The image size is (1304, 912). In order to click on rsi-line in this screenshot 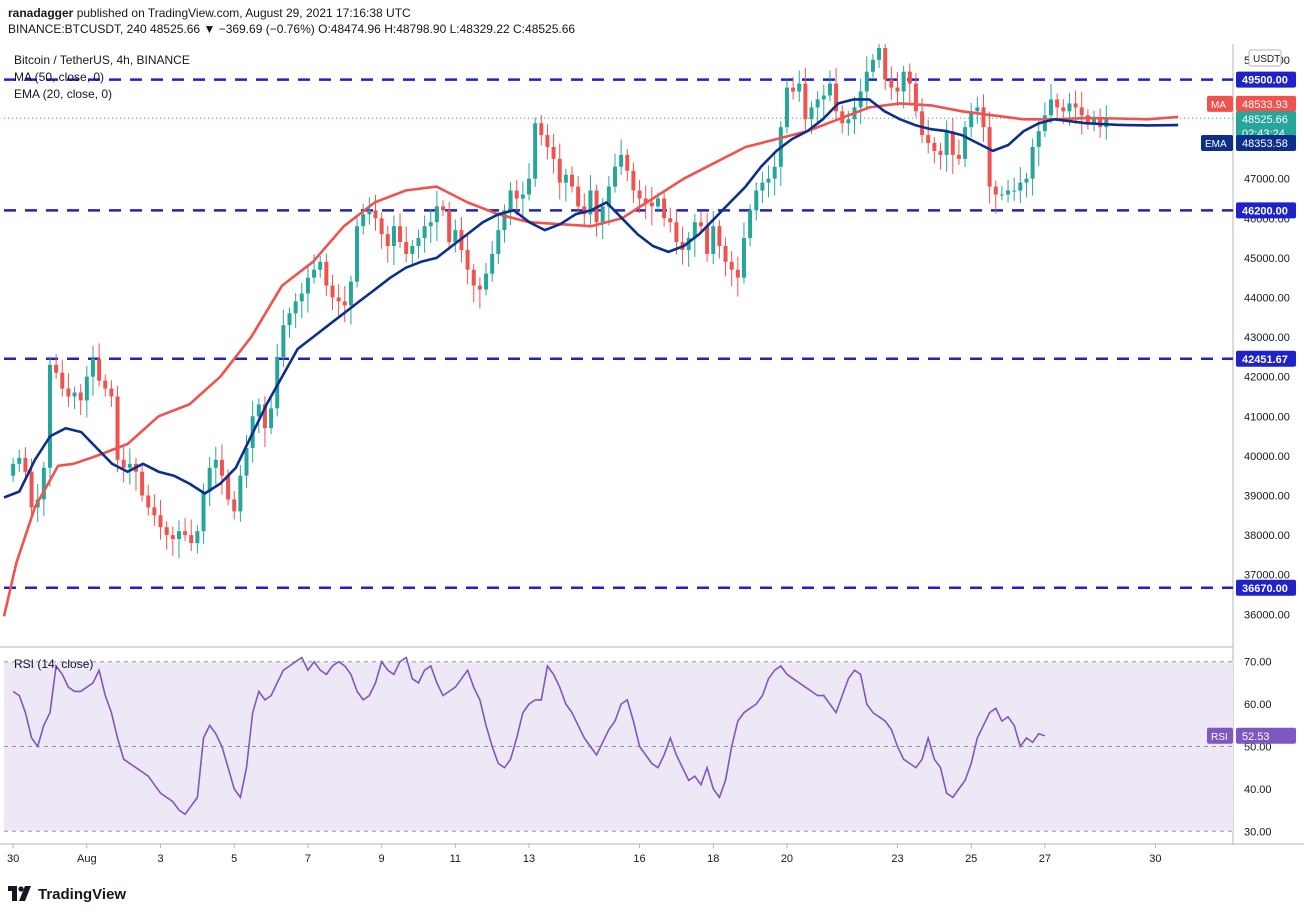, I will do `click(529, 736)`.